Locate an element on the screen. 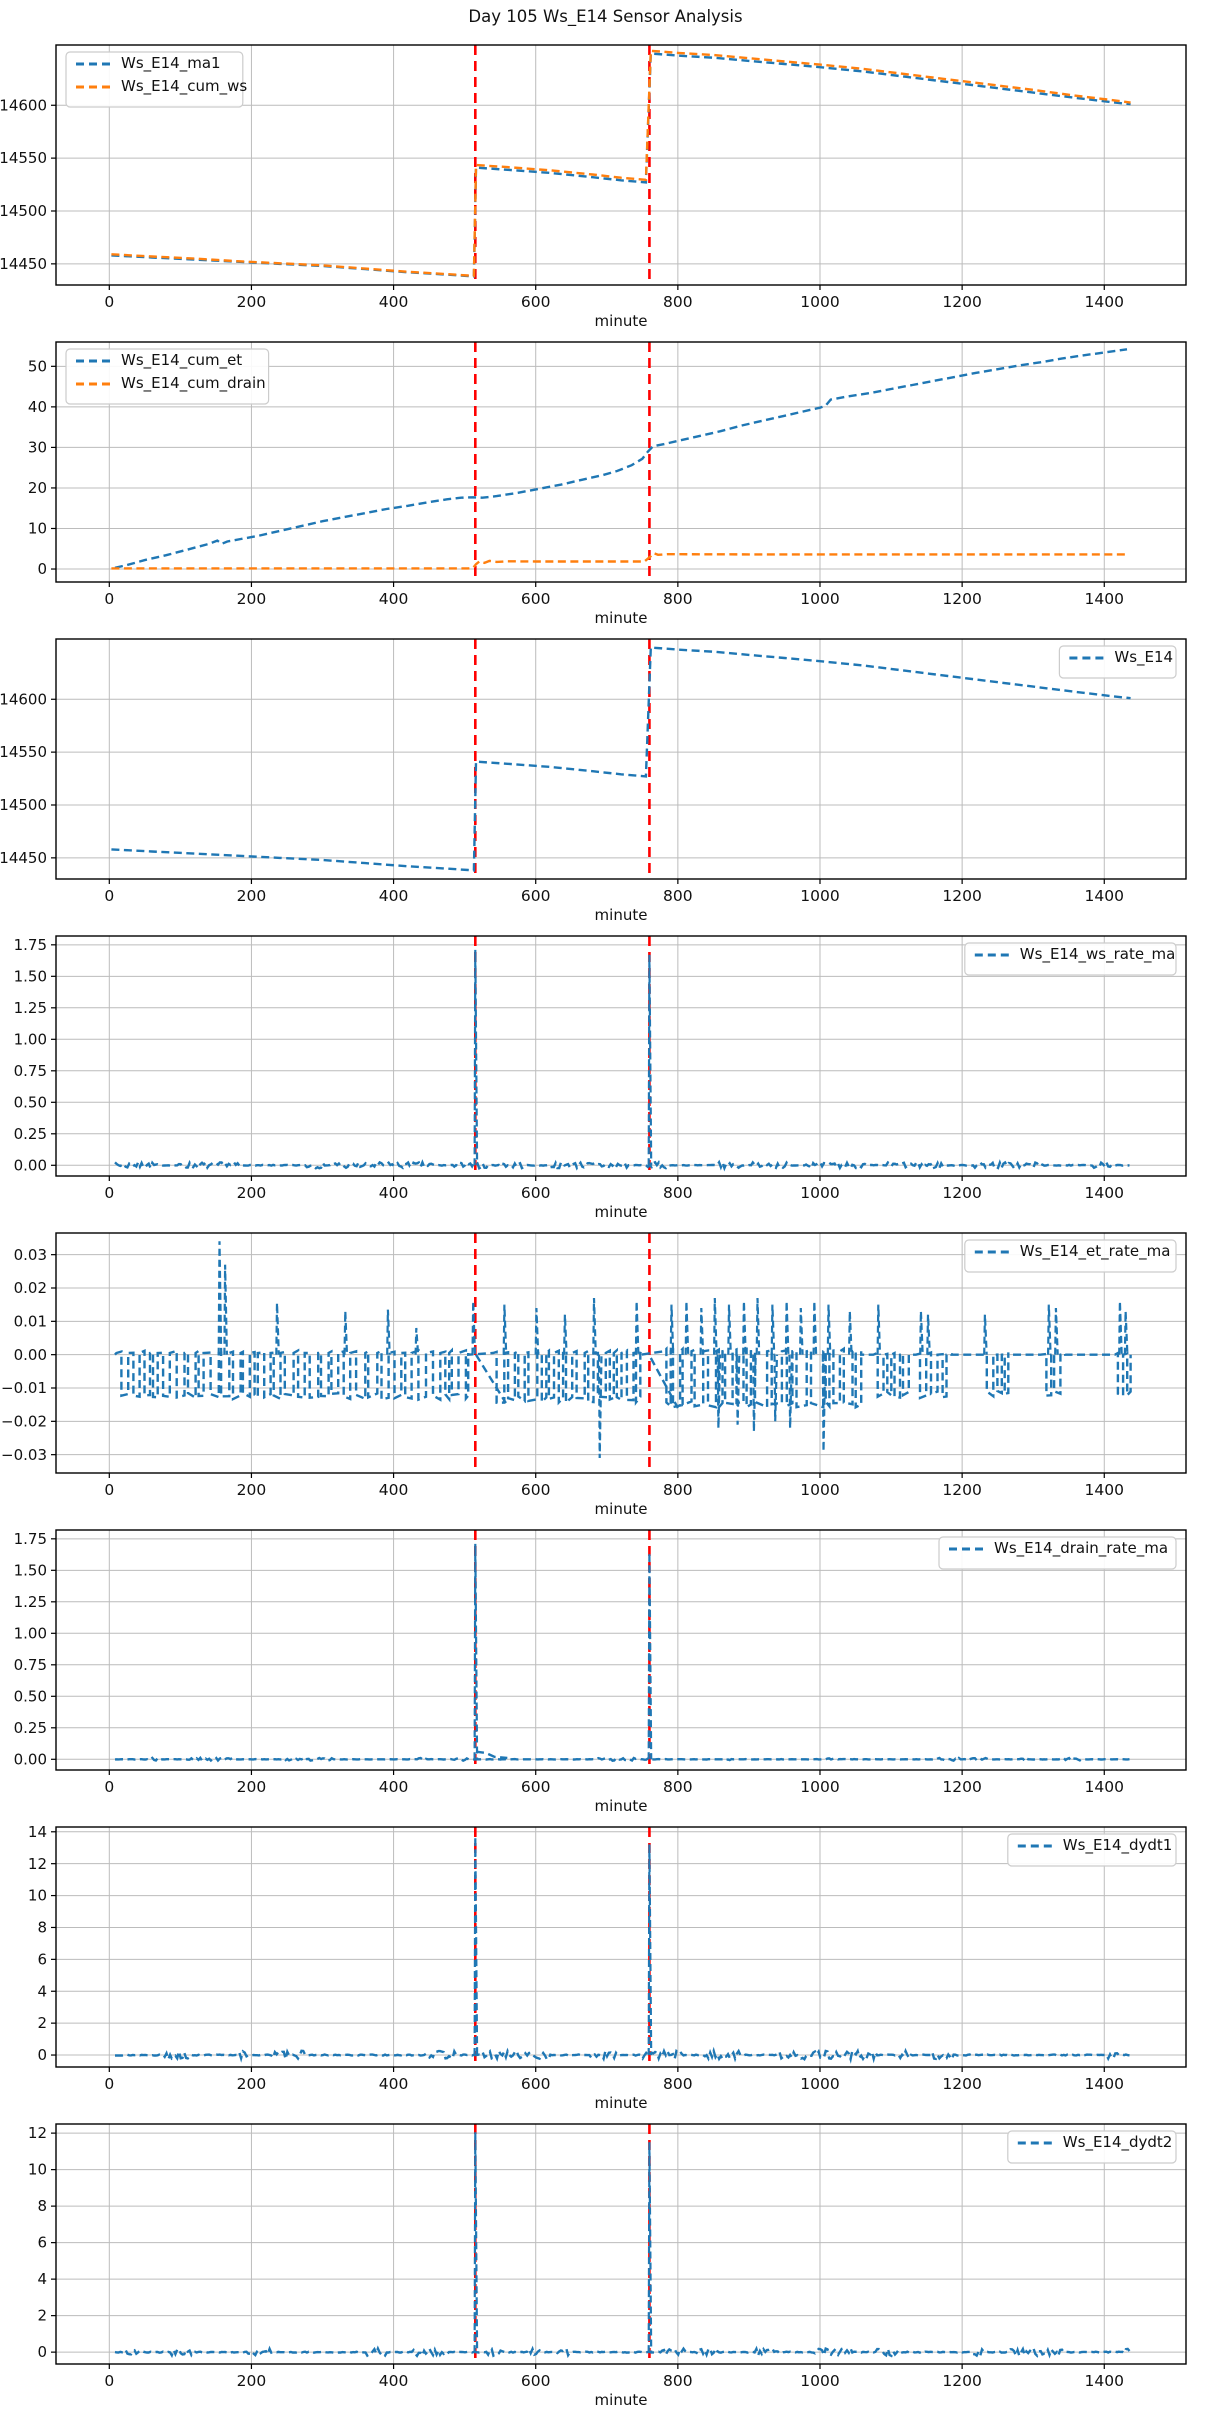 Image resolution: width=1211 pixels, height=2411 pixels. y-tick-label: 0.03 is located at coordinates (30, 1255).